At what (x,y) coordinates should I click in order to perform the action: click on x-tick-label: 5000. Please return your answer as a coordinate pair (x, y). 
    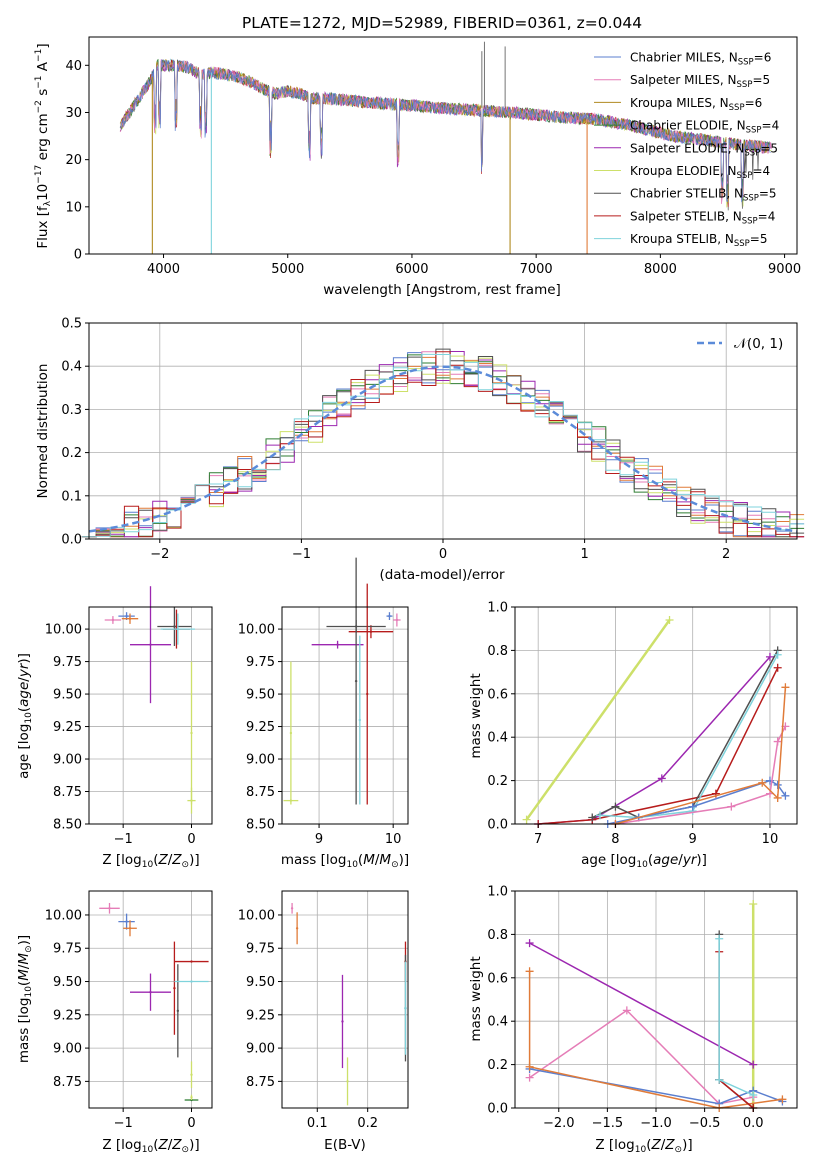
    Looking at the image, I should click on (287, 269).